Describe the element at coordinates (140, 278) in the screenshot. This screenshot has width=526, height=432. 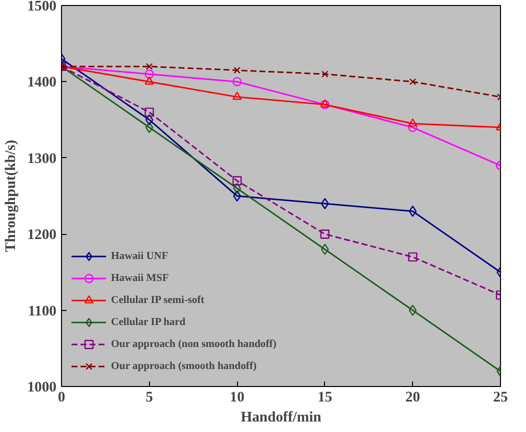
I see `legend-label: Hawaii MSF` at that location.